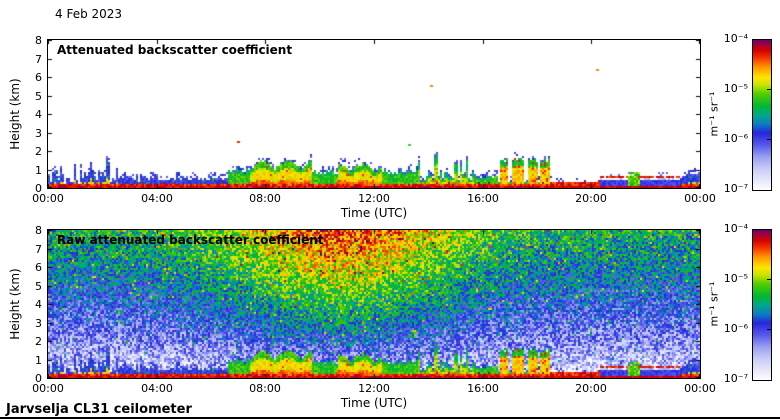 The image size is (780, 420). What do you see at coordinates (89, 14) in the screenshot?
I see `date-label: 4 Feb 2023` at bounding box center [89, 14].